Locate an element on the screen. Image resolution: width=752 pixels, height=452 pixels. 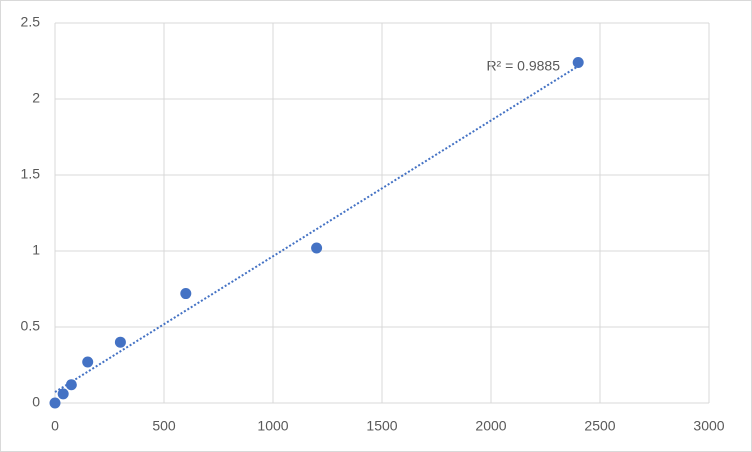
x-tick-label: 0 is located at coordinates (55, 426).